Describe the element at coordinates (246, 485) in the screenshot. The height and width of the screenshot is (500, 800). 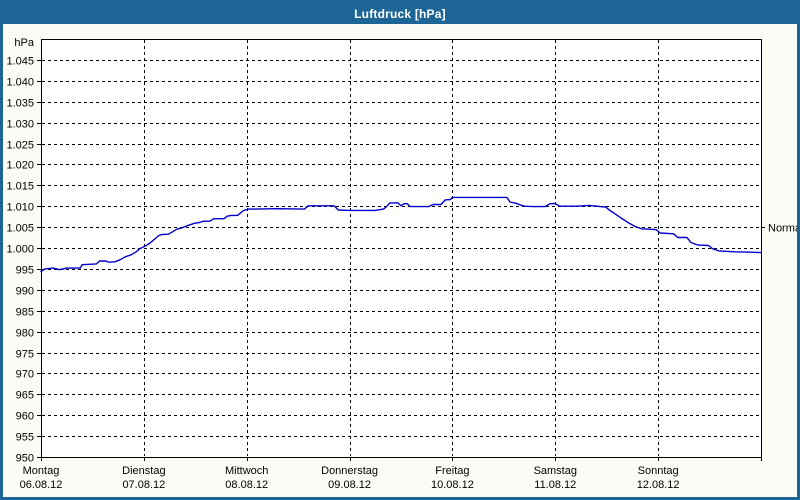
I see `x-date-label: 08.08.12` at that location.